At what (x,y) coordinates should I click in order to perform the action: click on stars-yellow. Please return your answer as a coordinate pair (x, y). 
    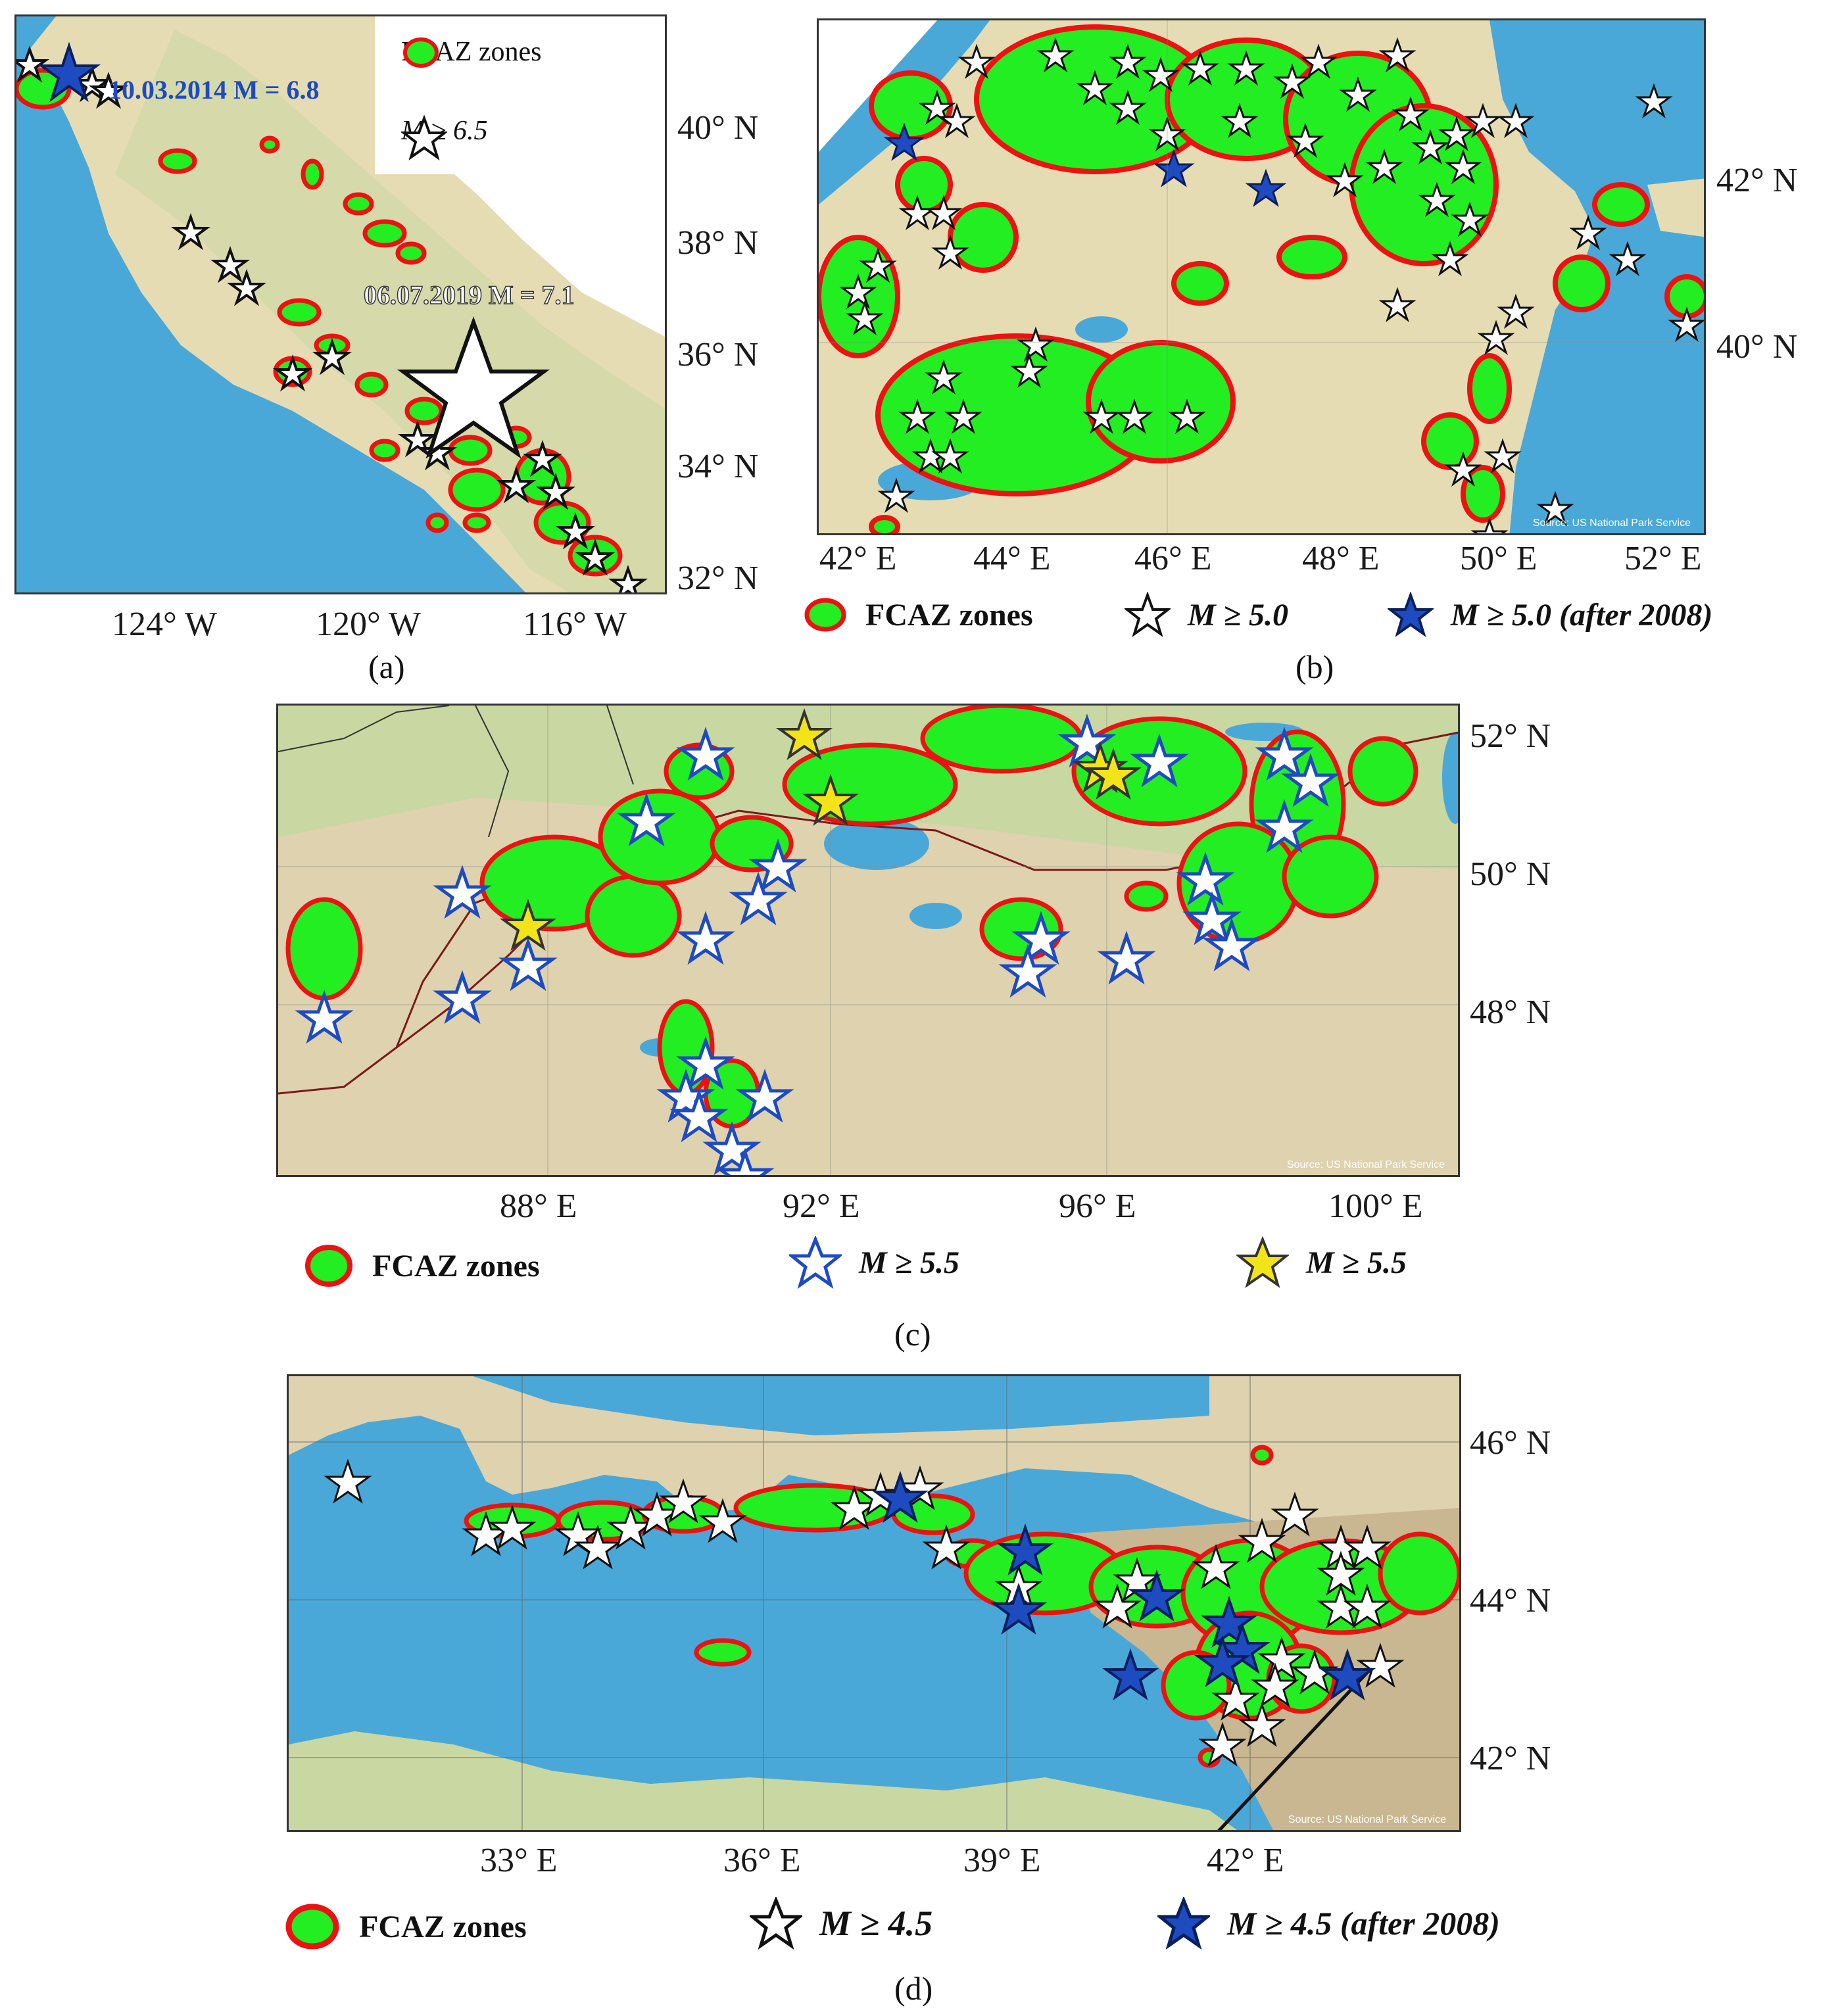
    Looking at the image, I should click on (820, 829).